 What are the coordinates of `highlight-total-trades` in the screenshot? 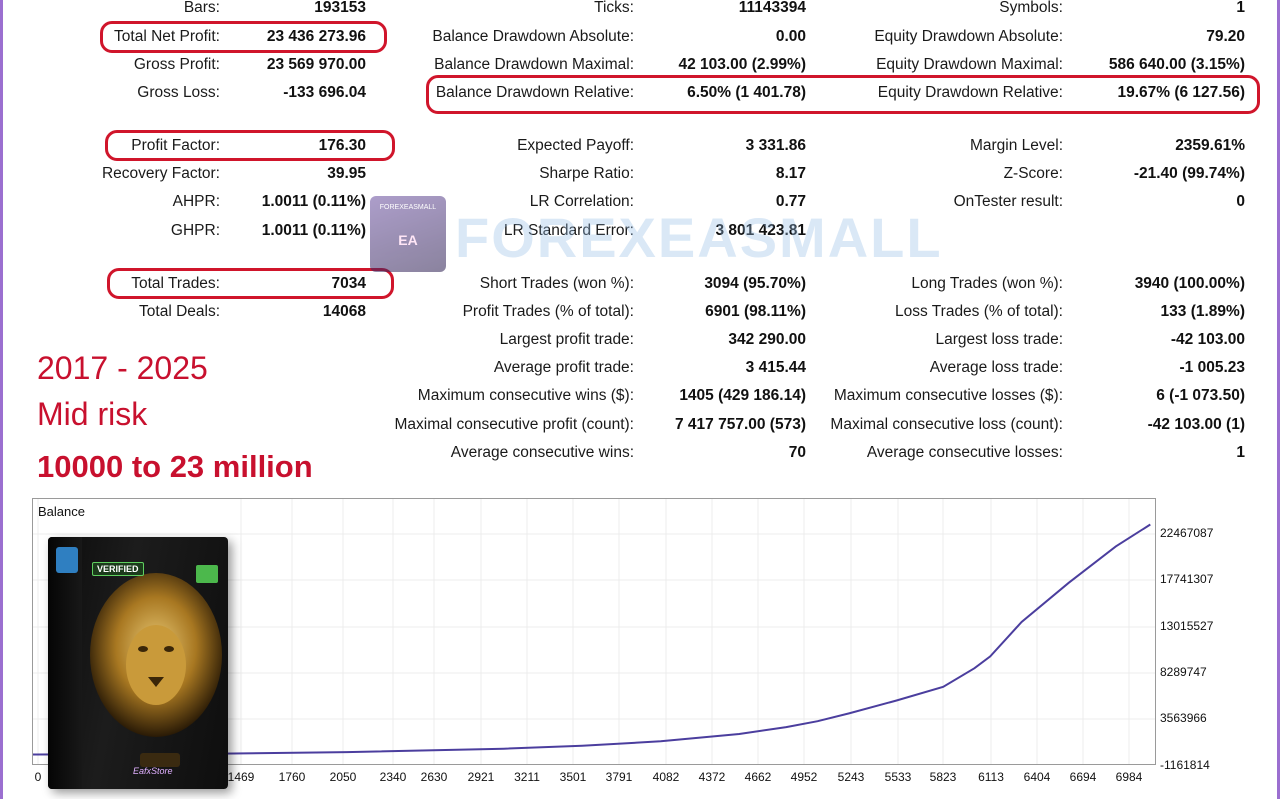 It's located at (250, 283).